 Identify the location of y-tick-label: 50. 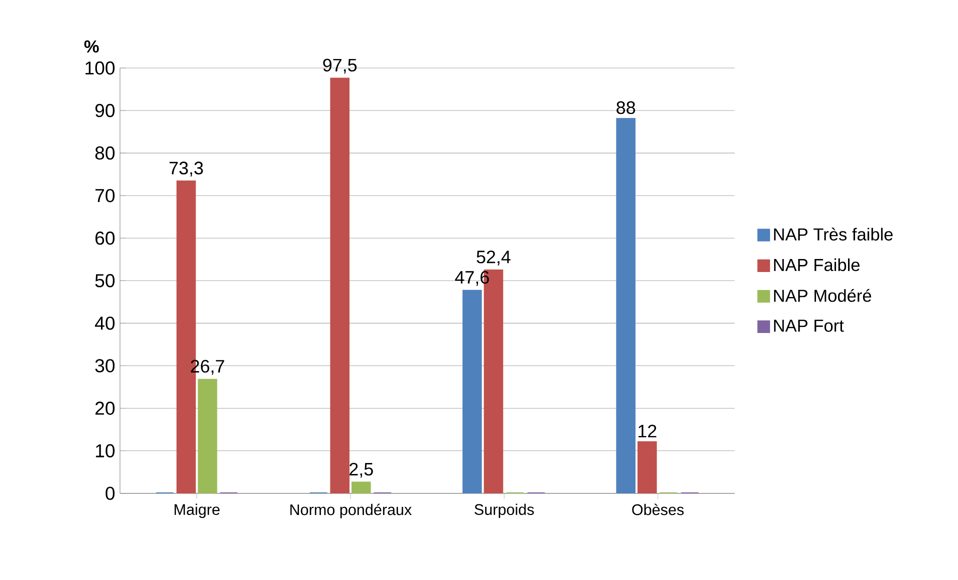
(105, 281).